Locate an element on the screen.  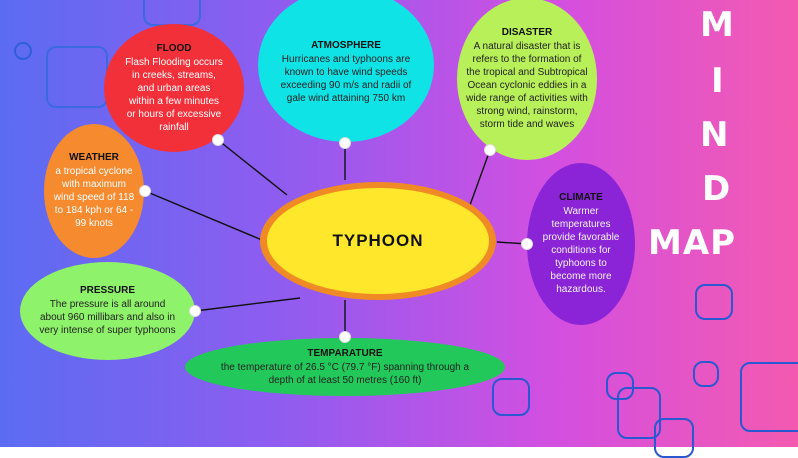
title-letter-m: M is located at coordinates (717, 25).